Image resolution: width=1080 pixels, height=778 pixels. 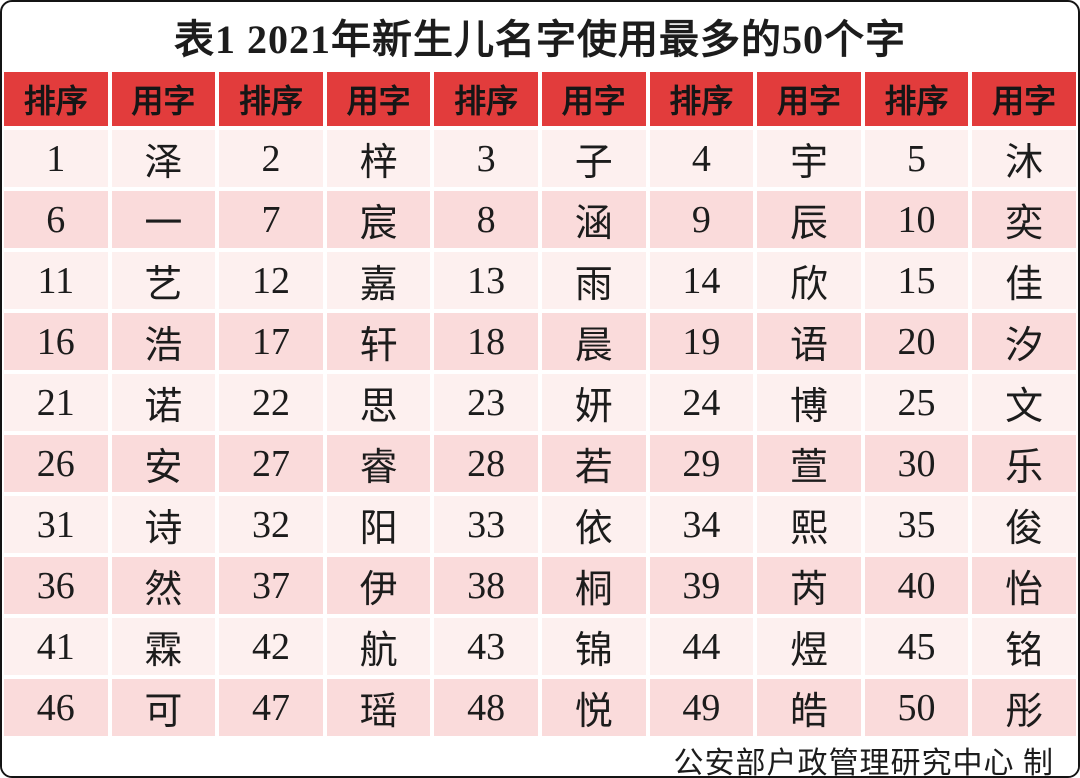 What do you see at coordinates (1024, 219) in the screenshot?
I see `char-cell: 奕` at bounding box center [1024, 219].